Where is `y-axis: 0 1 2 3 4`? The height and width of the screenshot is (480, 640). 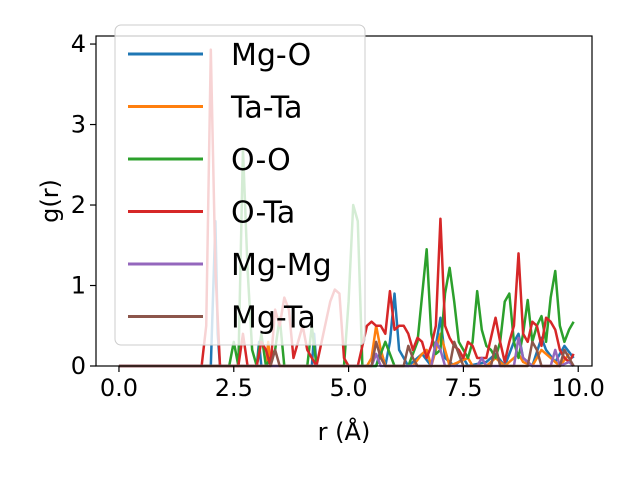 y-axis: 0 1 2 3 4 is located at coordinates (83, 205).